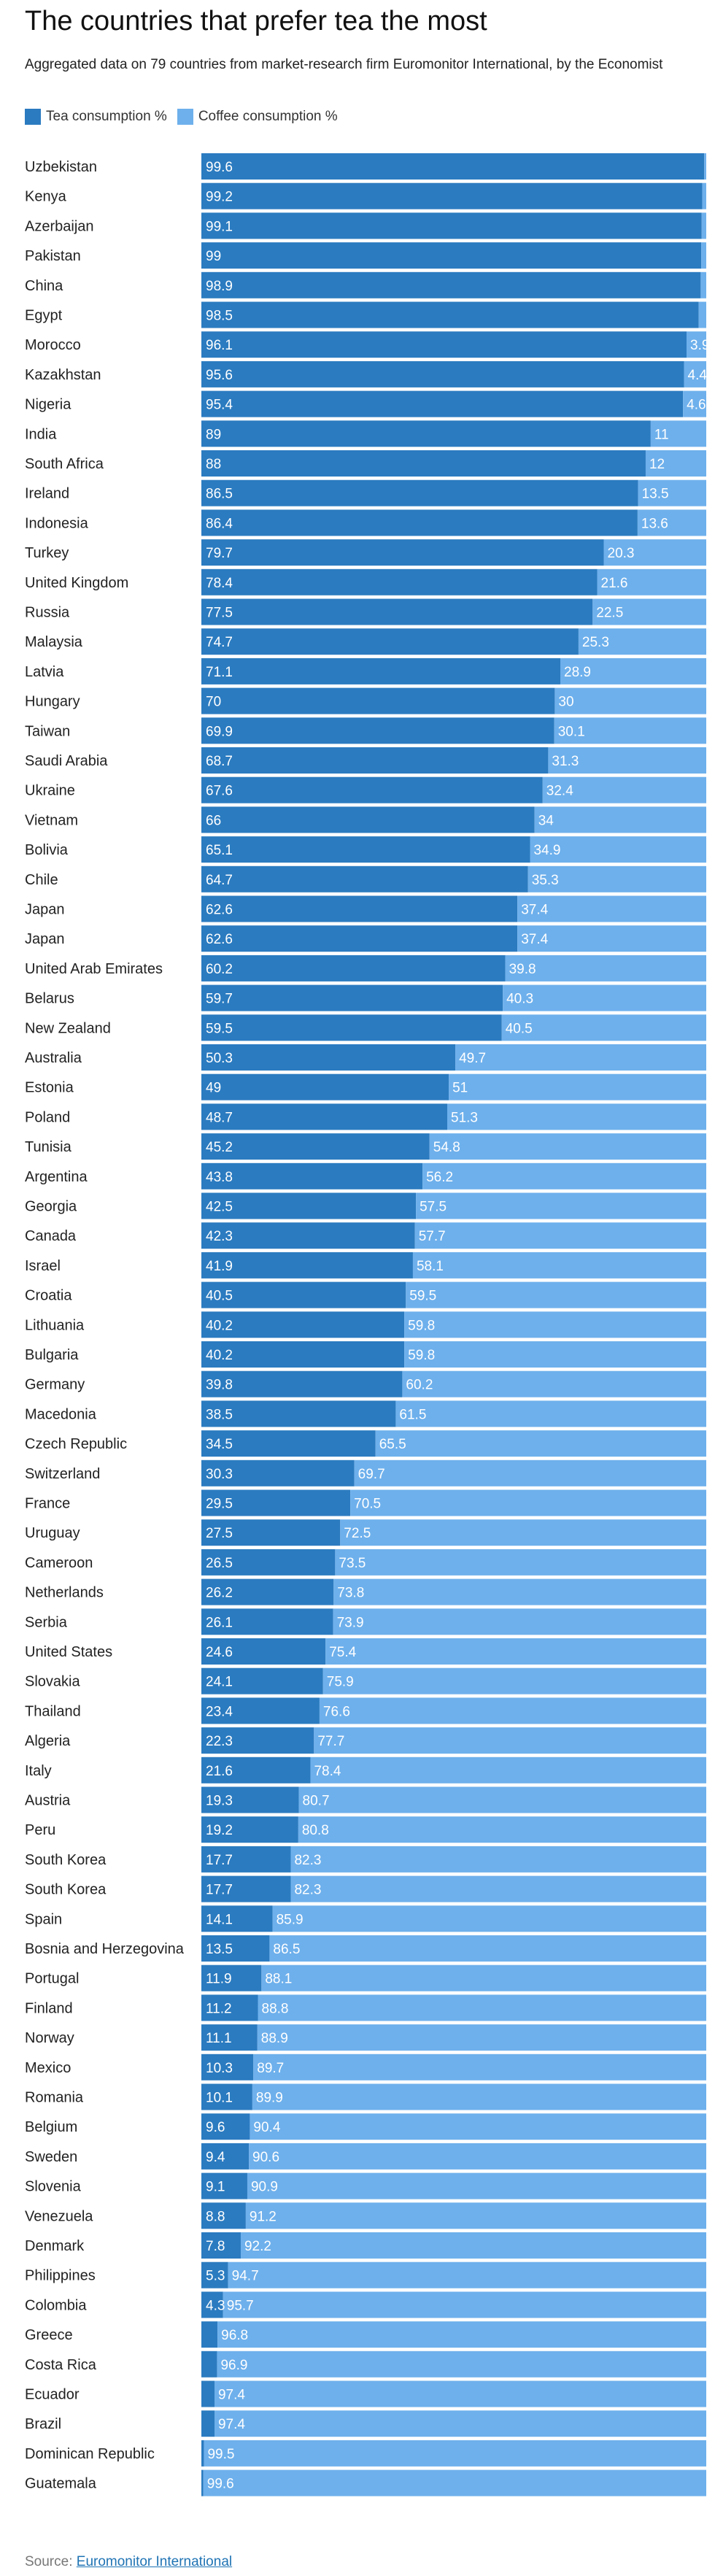 The height and width of the screenshot is (2576, 715). I want to click on bar-row: United States 24.6 75.4, so click(365, 1652).